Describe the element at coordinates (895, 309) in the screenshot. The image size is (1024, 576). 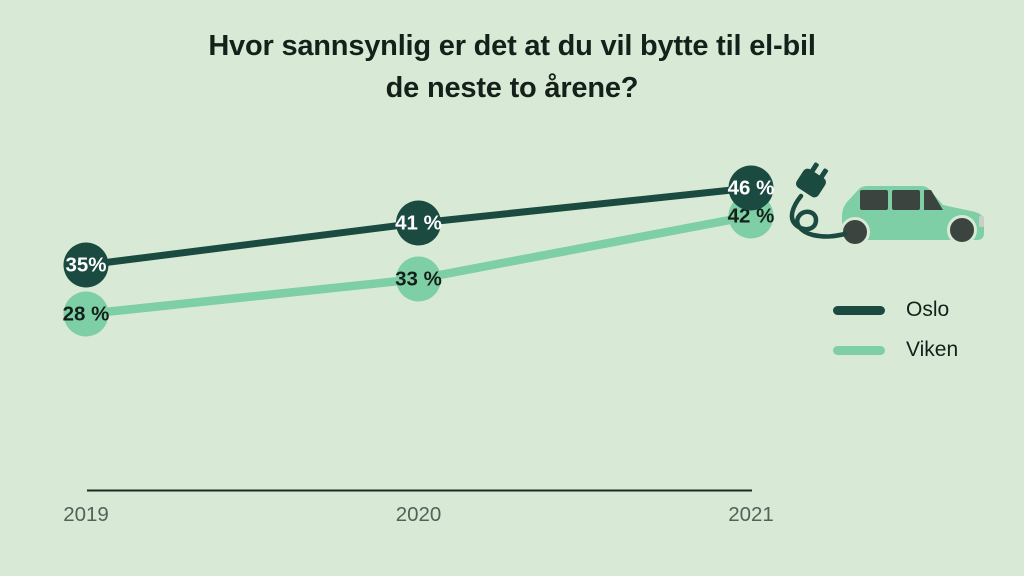
I see `legend-item-oslo: Oslo` at that location.